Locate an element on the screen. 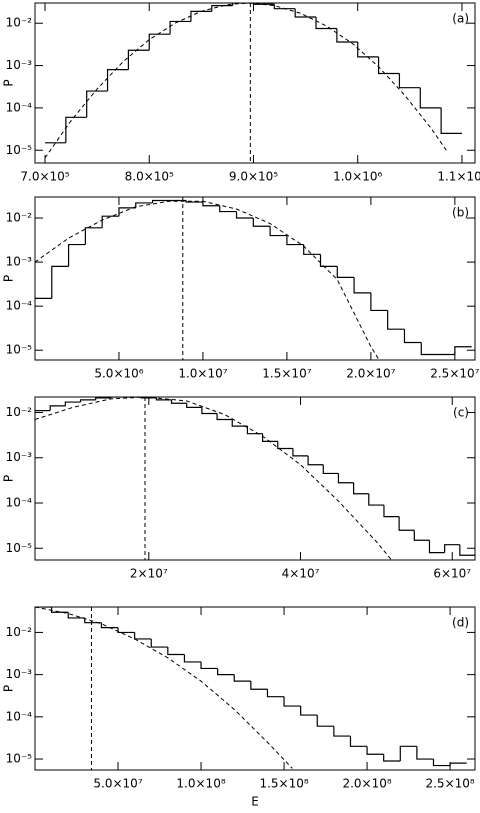 The width and height of the screenshot is (480, 813). x-tick-label: 2.0×10⁷ is located at coordinates (370, 374).